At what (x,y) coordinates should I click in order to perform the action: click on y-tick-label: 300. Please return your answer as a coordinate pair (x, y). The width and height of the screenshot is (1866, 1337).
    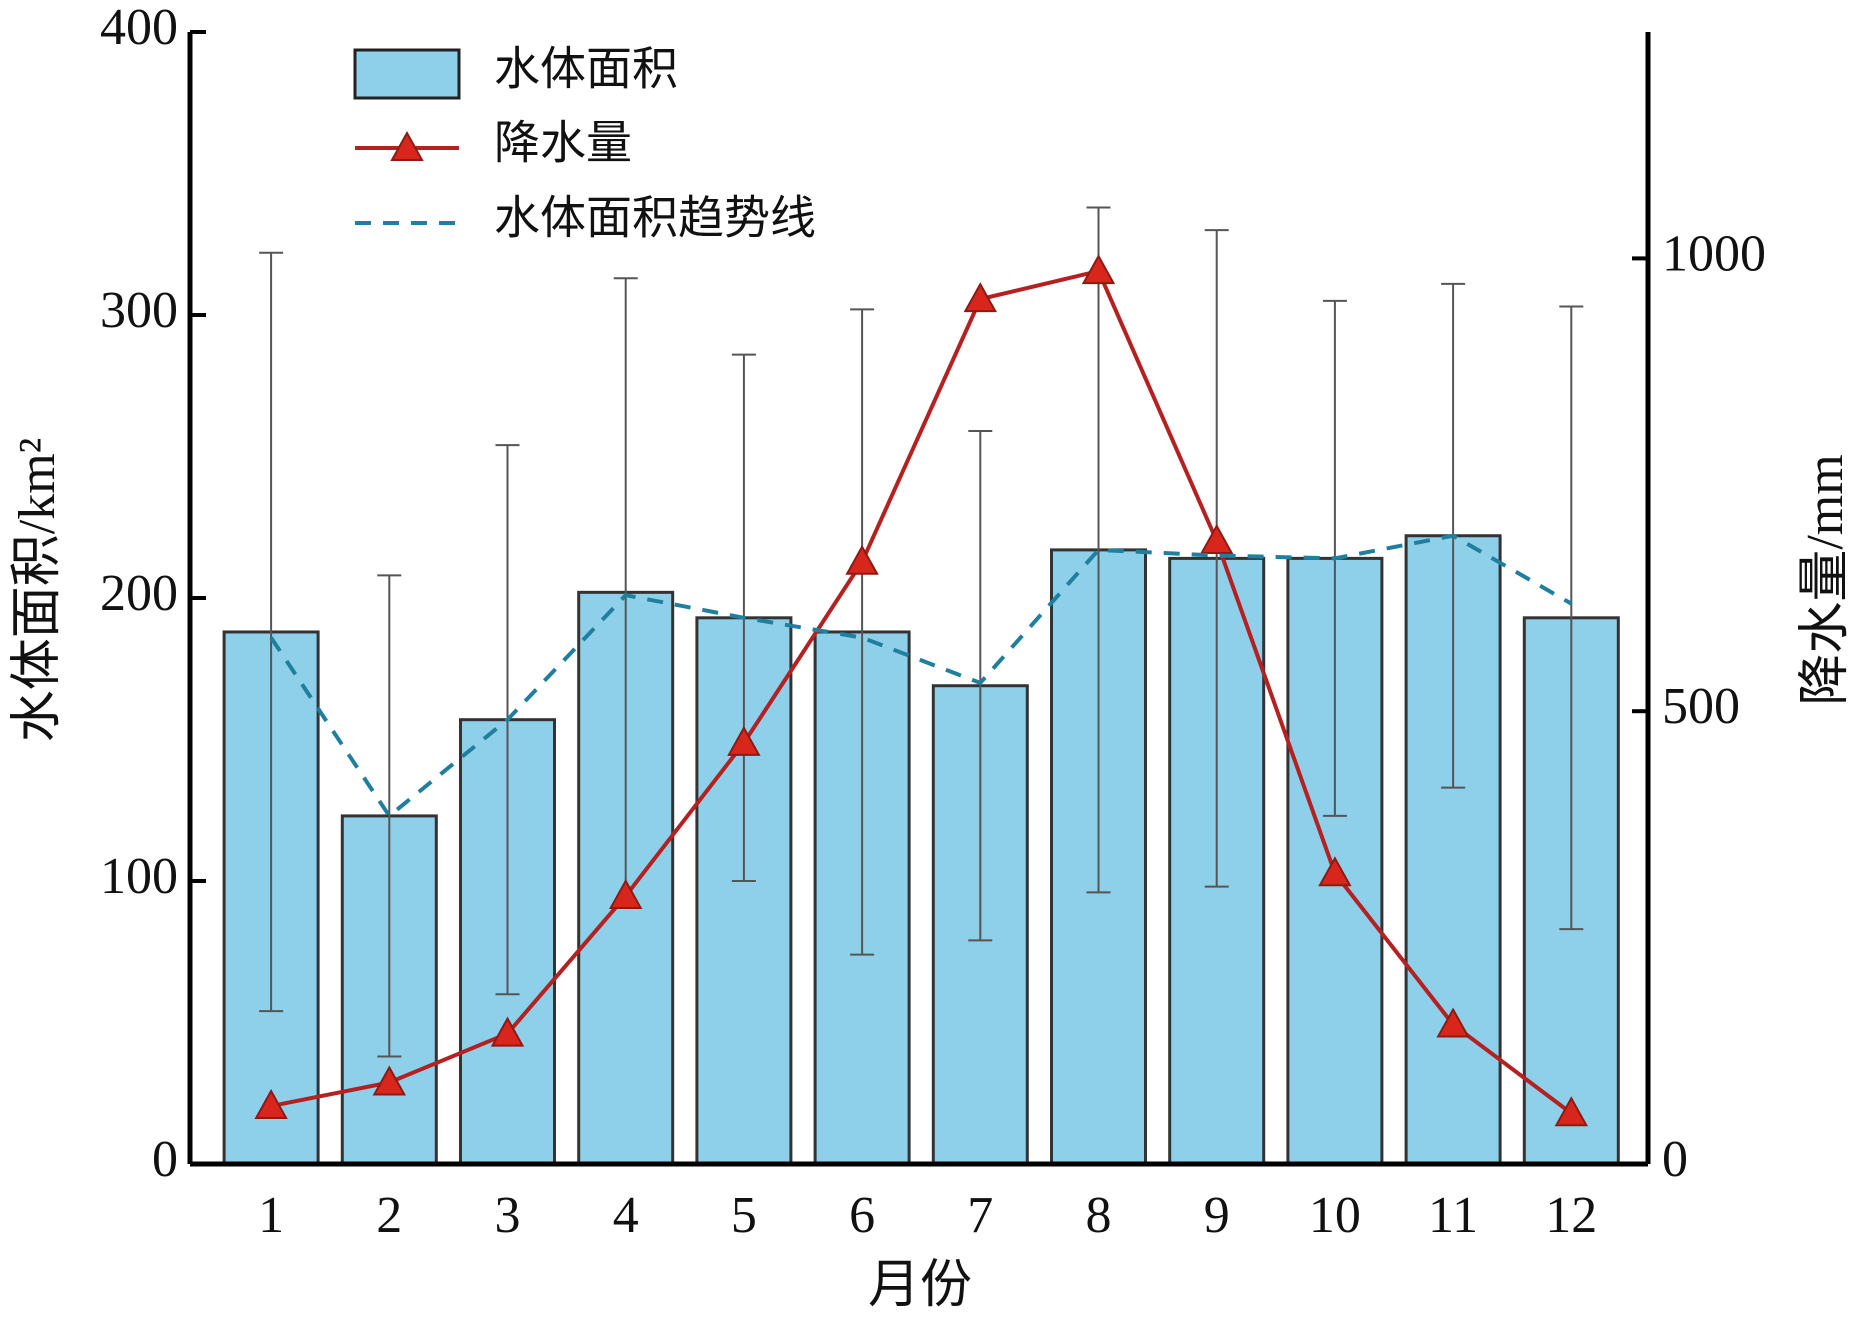
    Looking at the image, I should click on (139, 310).